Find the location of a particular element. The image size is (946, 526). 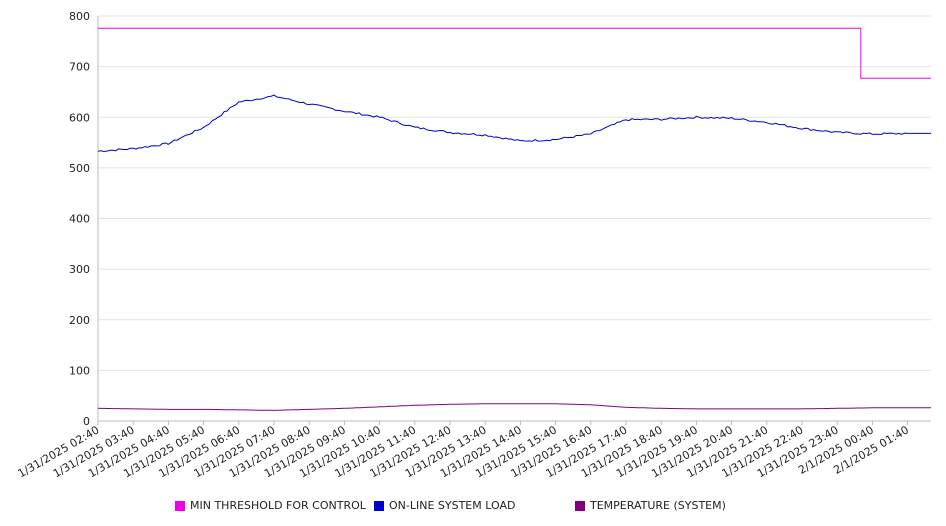

y-tick-label: 800 is located at coordinates (79, 16).